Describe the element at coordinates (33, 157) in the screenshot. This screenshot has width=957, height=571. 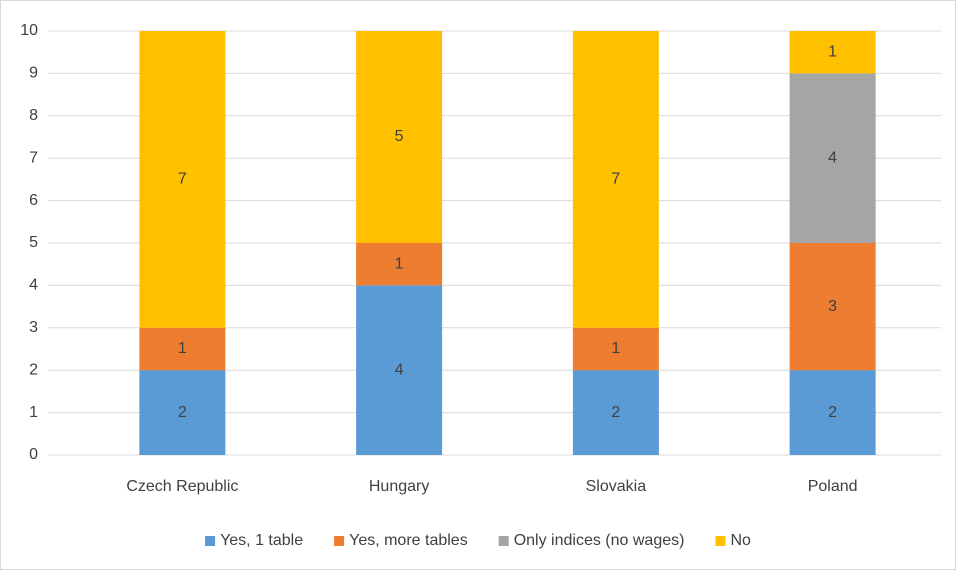
I see `y-tick-label: 7` at that location.